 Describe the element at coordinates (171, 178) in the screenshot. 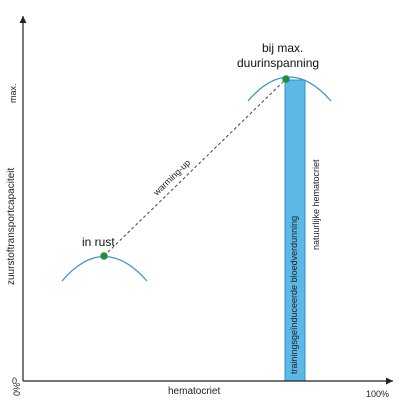

I see `warming-up-label: warming-up` at that location.